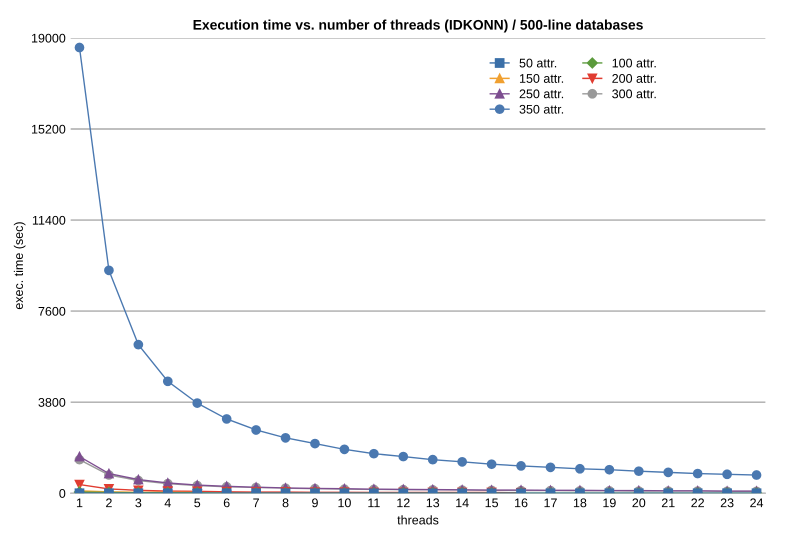 The width and height of the screenshot is (785, 542). Describe the element at coordinates (403, 503) in the screenshot. I see `x-tick-label: 12` at that location.